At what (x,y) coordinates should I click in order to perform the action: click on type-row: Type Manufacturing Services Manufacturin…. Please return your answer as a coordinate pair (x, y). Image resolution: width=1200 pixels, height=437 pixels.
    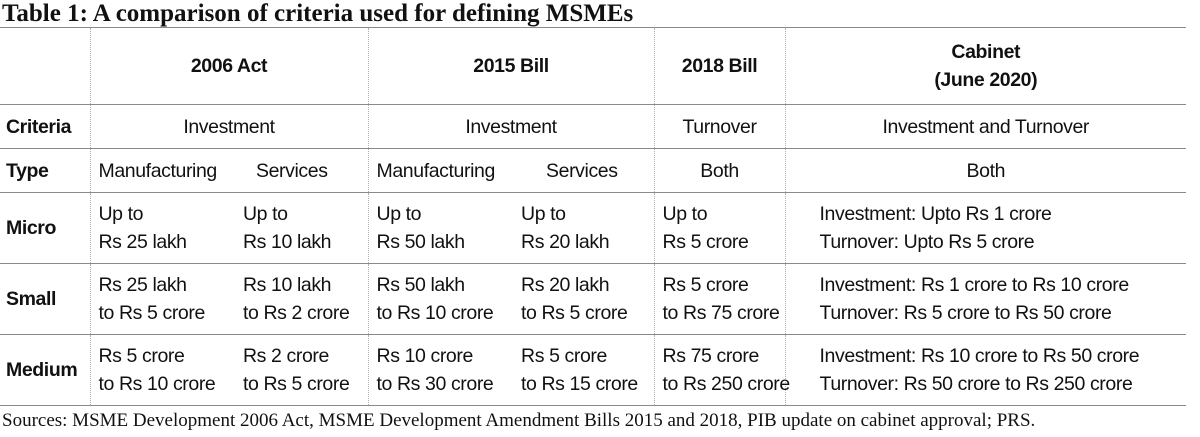
    Looking at the image, I should click on (593, 170).